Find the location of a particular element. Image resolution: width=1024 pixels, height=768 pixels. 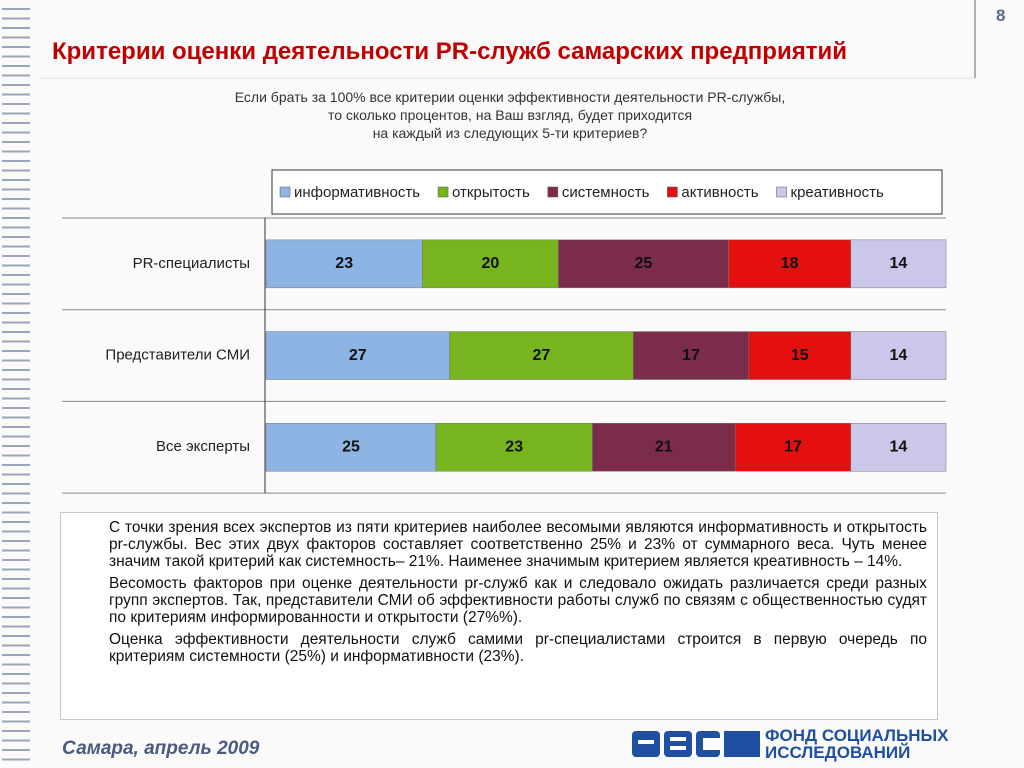

page-number: 8 is located at coordinates (1001, 15).